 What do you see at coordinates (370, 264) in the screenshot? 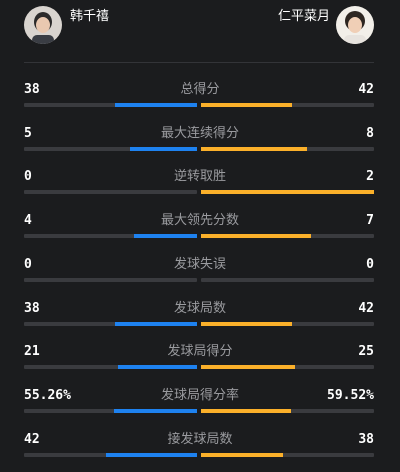
I see `right-stat-value: 0` at bounding box center [370, 264].